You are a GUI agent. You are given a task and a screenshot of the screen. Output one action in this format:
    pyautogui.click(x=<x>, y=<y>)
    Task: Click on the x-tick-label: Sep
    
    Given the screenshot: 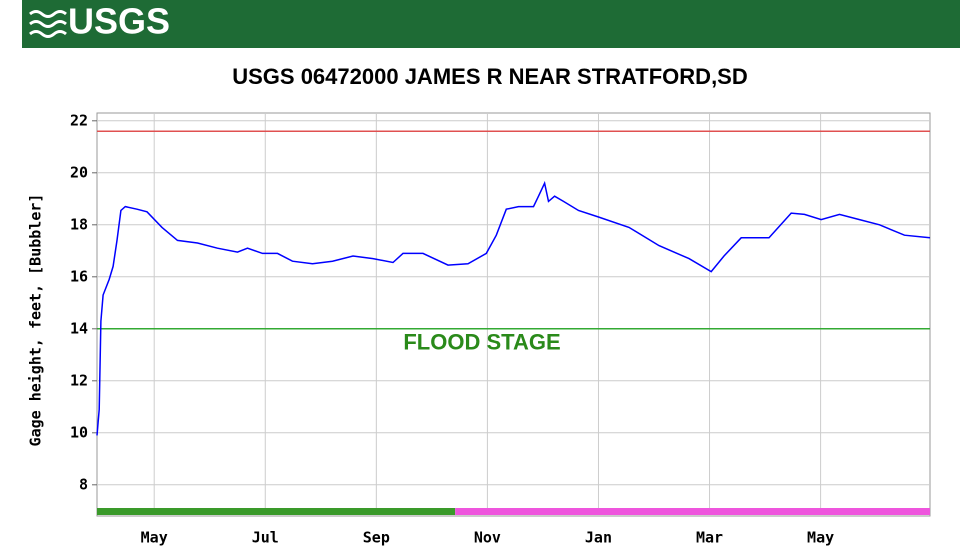 What is the action you would take?
    pyautogui.click(x=376, y=538)
    